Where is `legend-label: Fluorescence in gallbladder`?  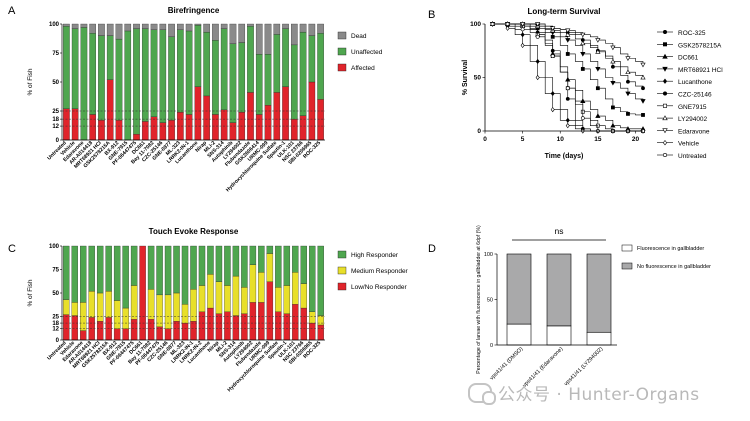 legend-label: Fluorescence in gallbladder is located at coordinates (670, 249).